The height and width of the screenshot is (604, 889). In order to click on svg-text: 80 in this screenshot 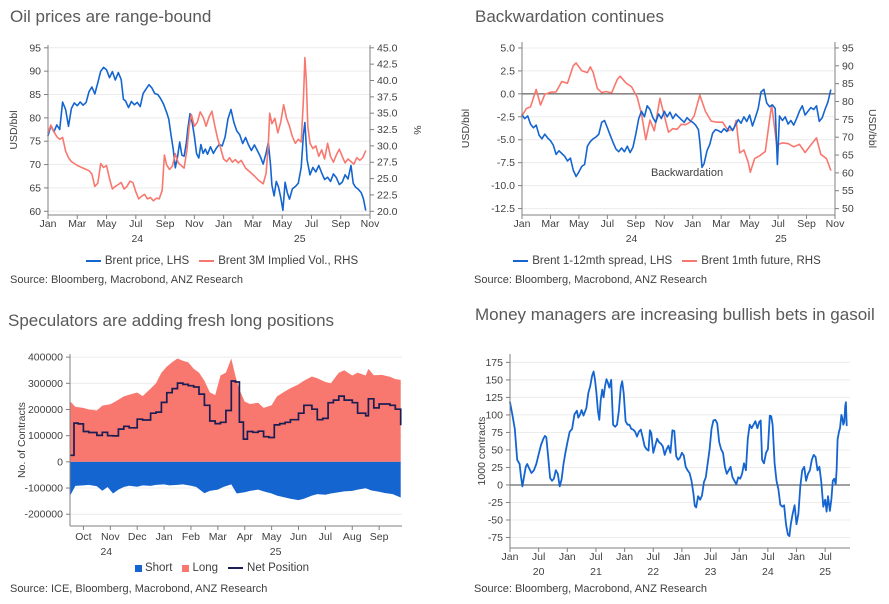, I will do `click(848, 102)`.